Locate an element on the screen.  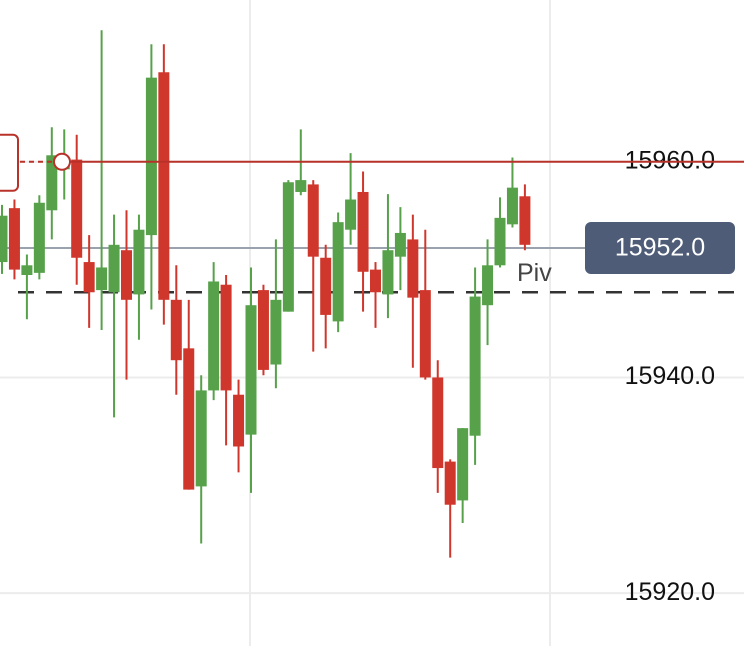
last-price-tag is located at coordinates (660, 248).